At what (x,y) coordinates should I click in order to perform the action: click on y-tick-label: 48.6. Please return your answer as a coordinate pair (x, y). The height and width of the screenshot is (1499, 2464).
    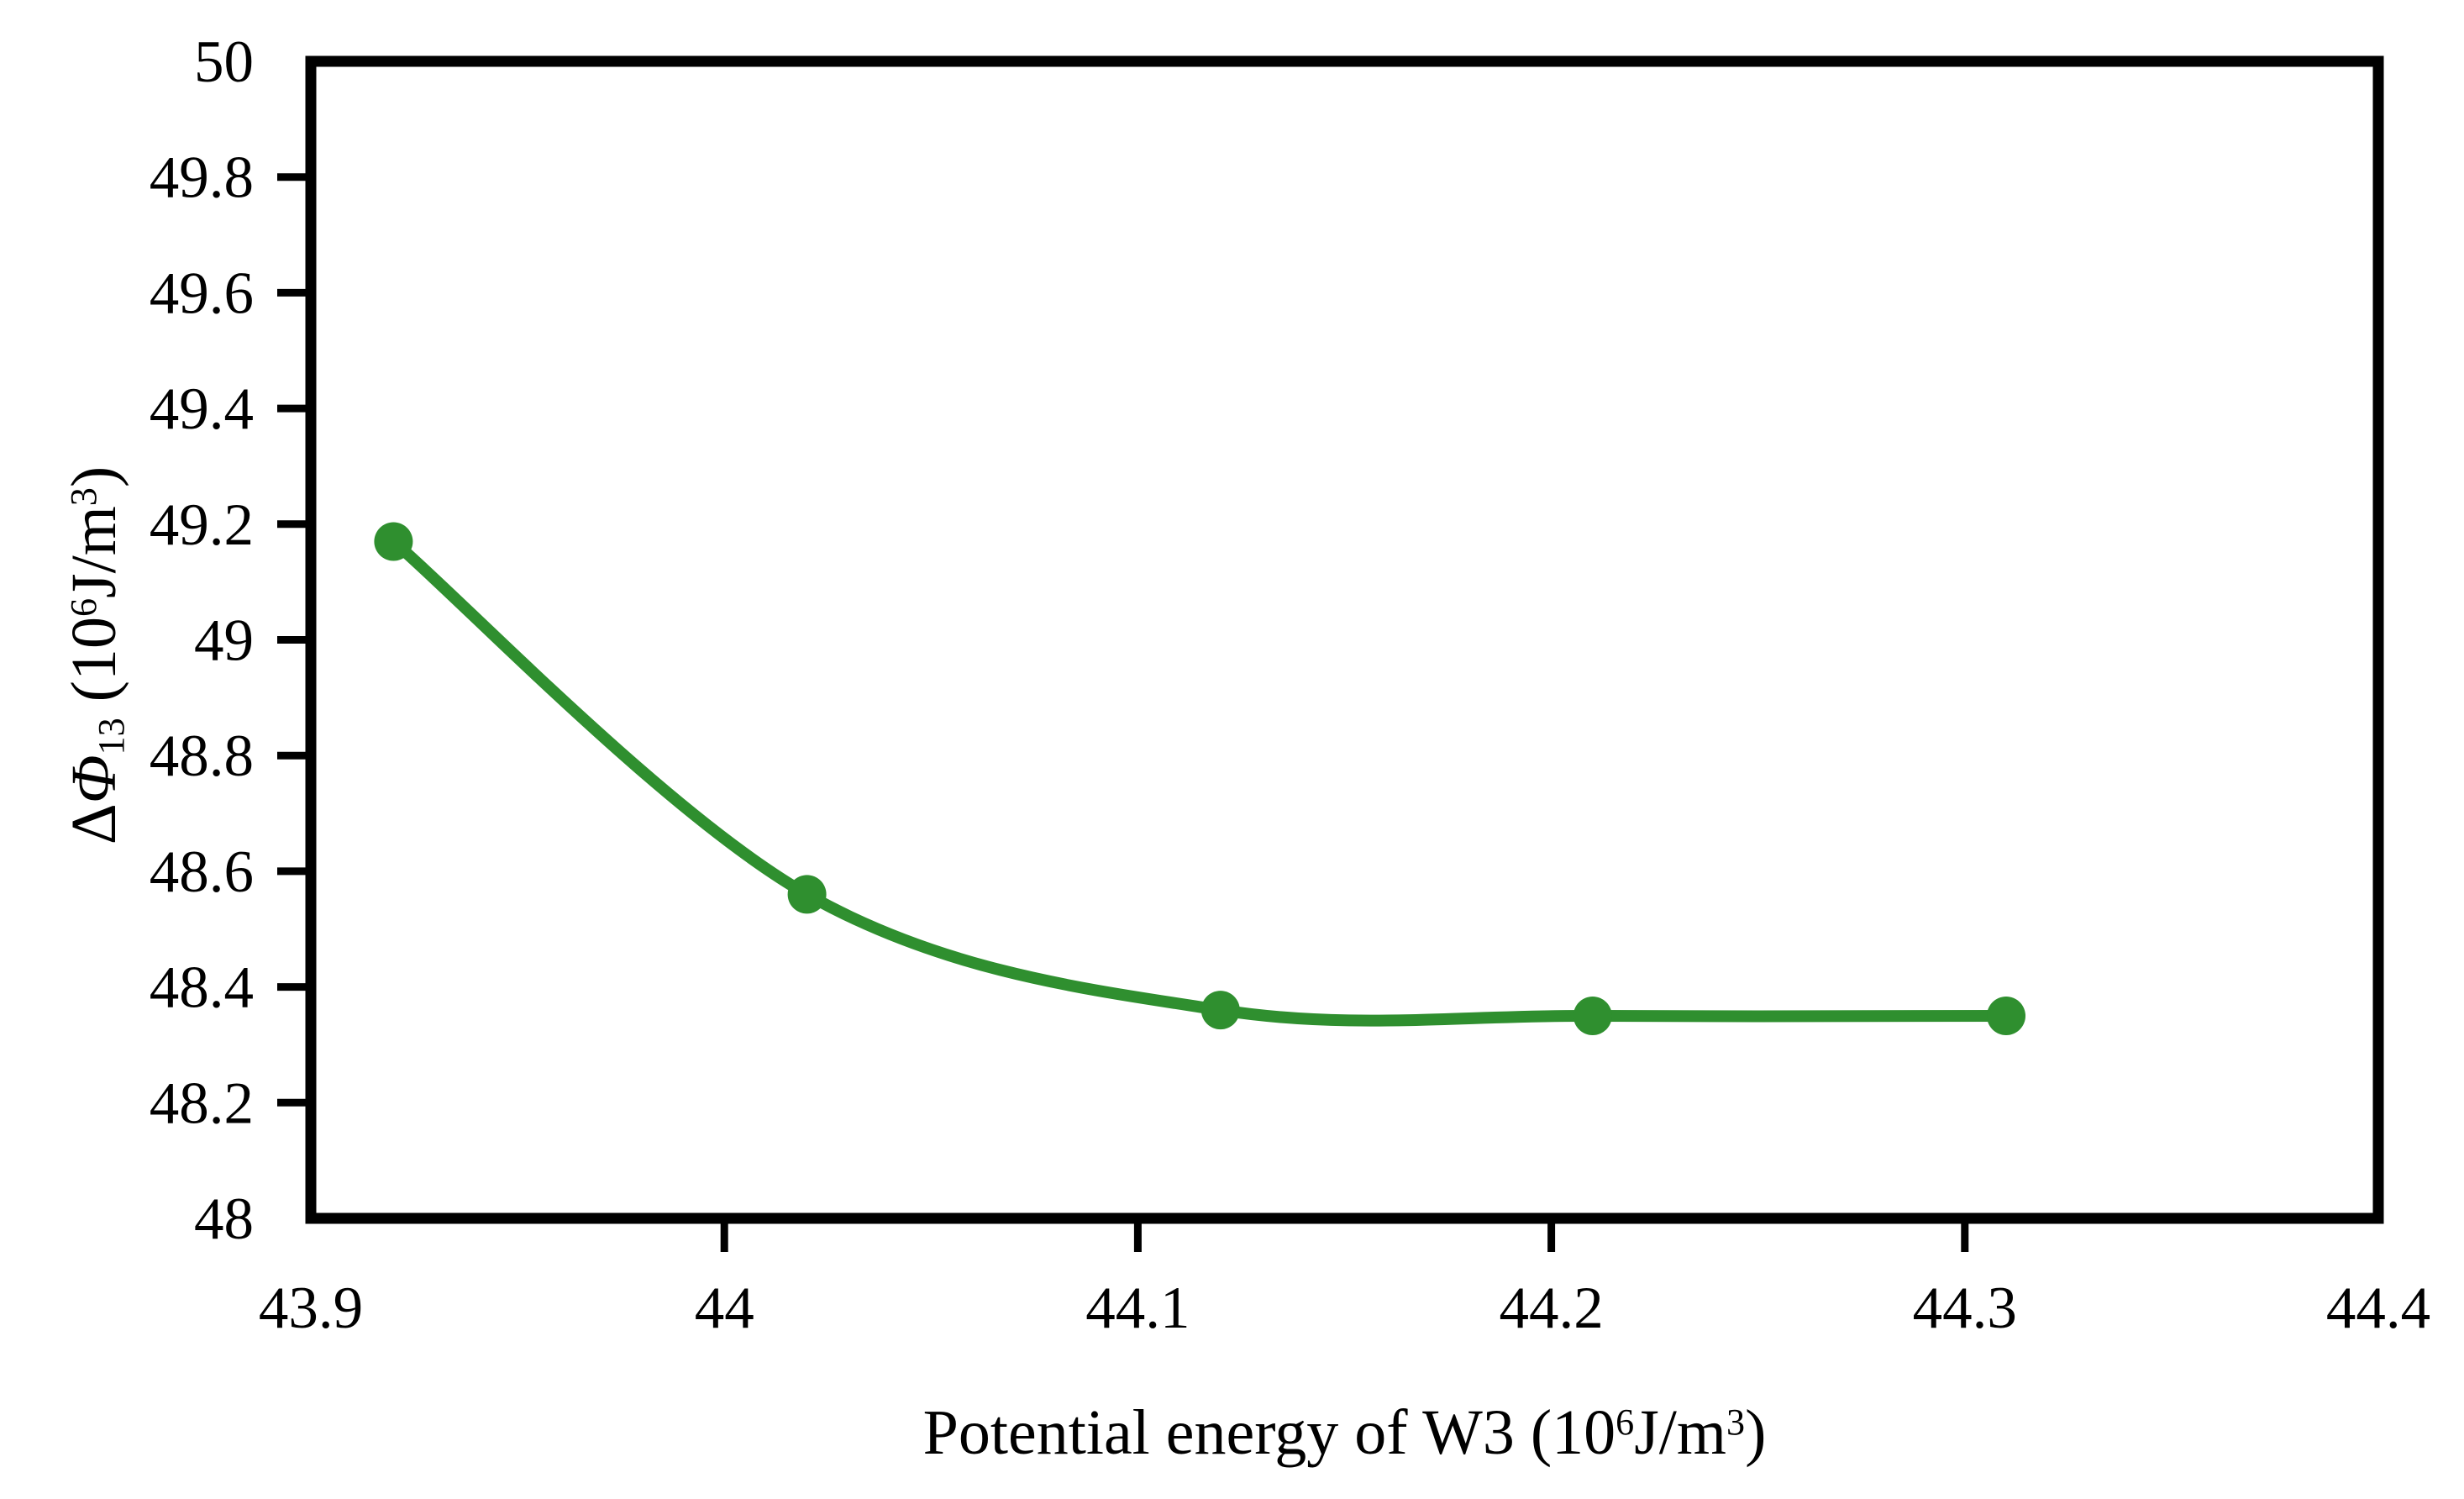
    Looking at the image, I should click on (202, 872).